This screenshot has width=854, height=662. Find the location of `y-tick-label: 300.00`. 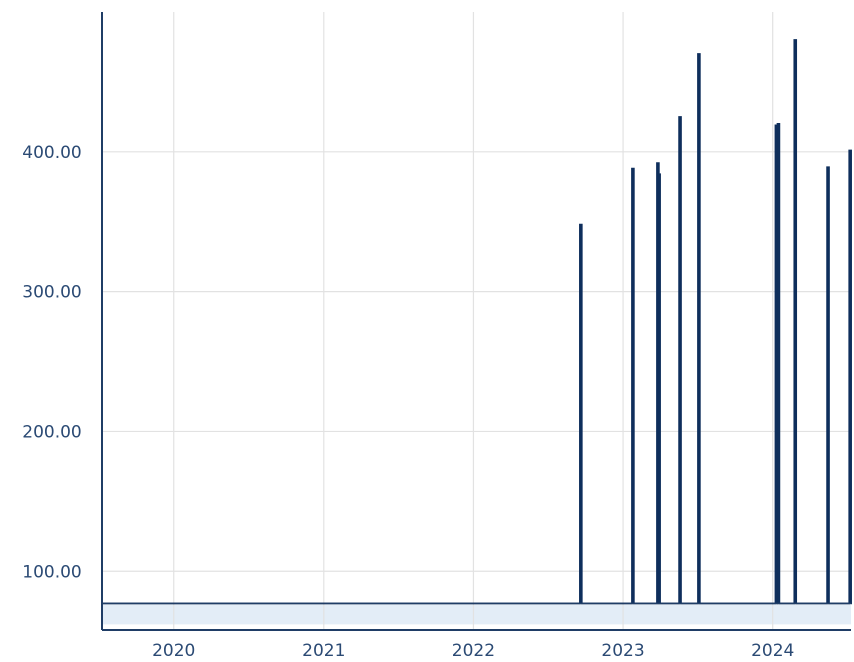

y-tick-label: 300.00 is located at coordinates (51, 293).